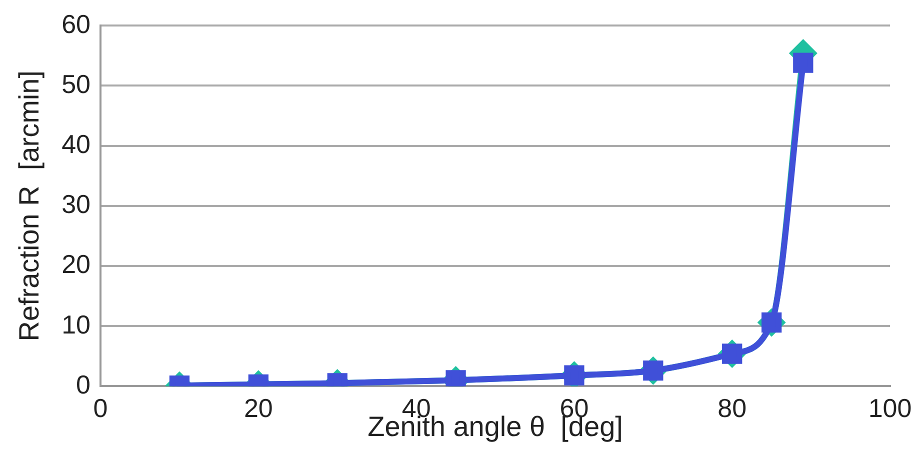  I want to click on y-tick-label: 0, so click(83, 384).